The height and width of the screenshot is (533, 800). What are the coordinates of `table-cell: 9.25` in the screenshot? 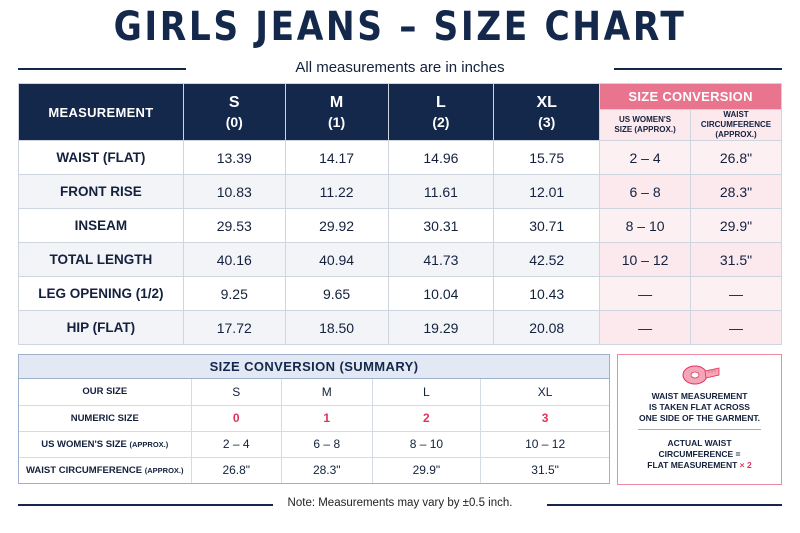 It's located at (234, 293).